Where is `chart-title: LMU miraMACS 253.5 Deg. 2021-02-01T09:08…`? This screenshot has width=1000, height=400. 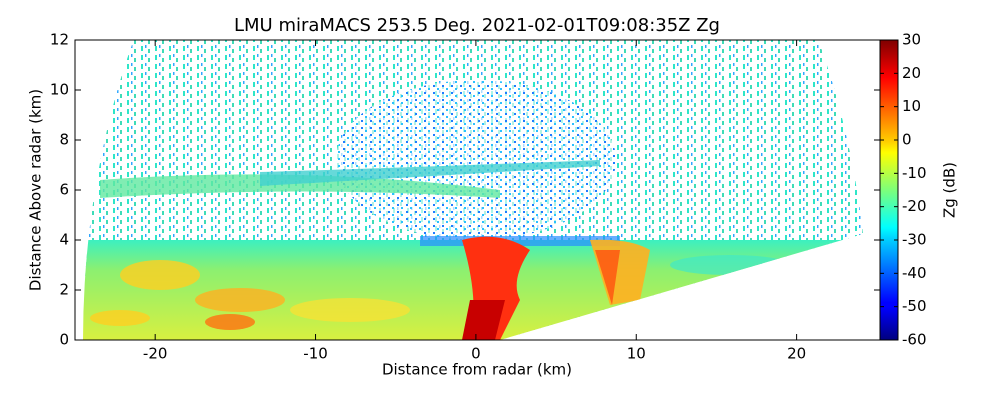 chart-title: LMU miraMACS 253.5 Deg. 2021-02-01T09:08… is located at coordinates (477, 25).